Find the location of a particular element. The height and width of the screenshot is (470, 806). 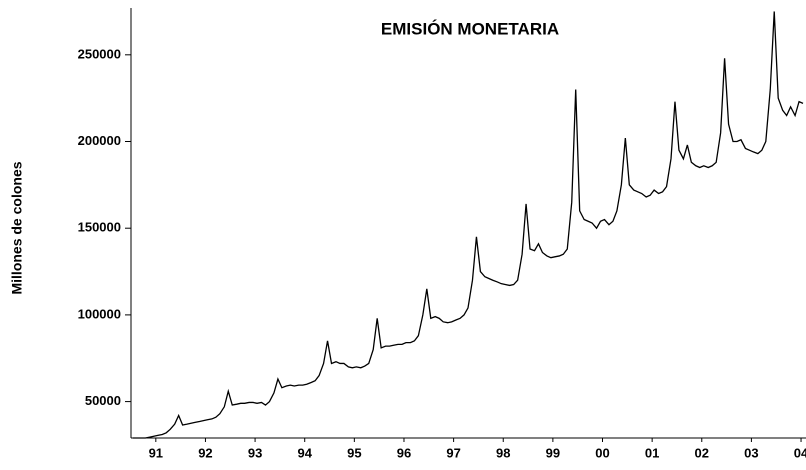

chart-title: EMISIÓN MONETARIA is located at coordinates (470, 28).